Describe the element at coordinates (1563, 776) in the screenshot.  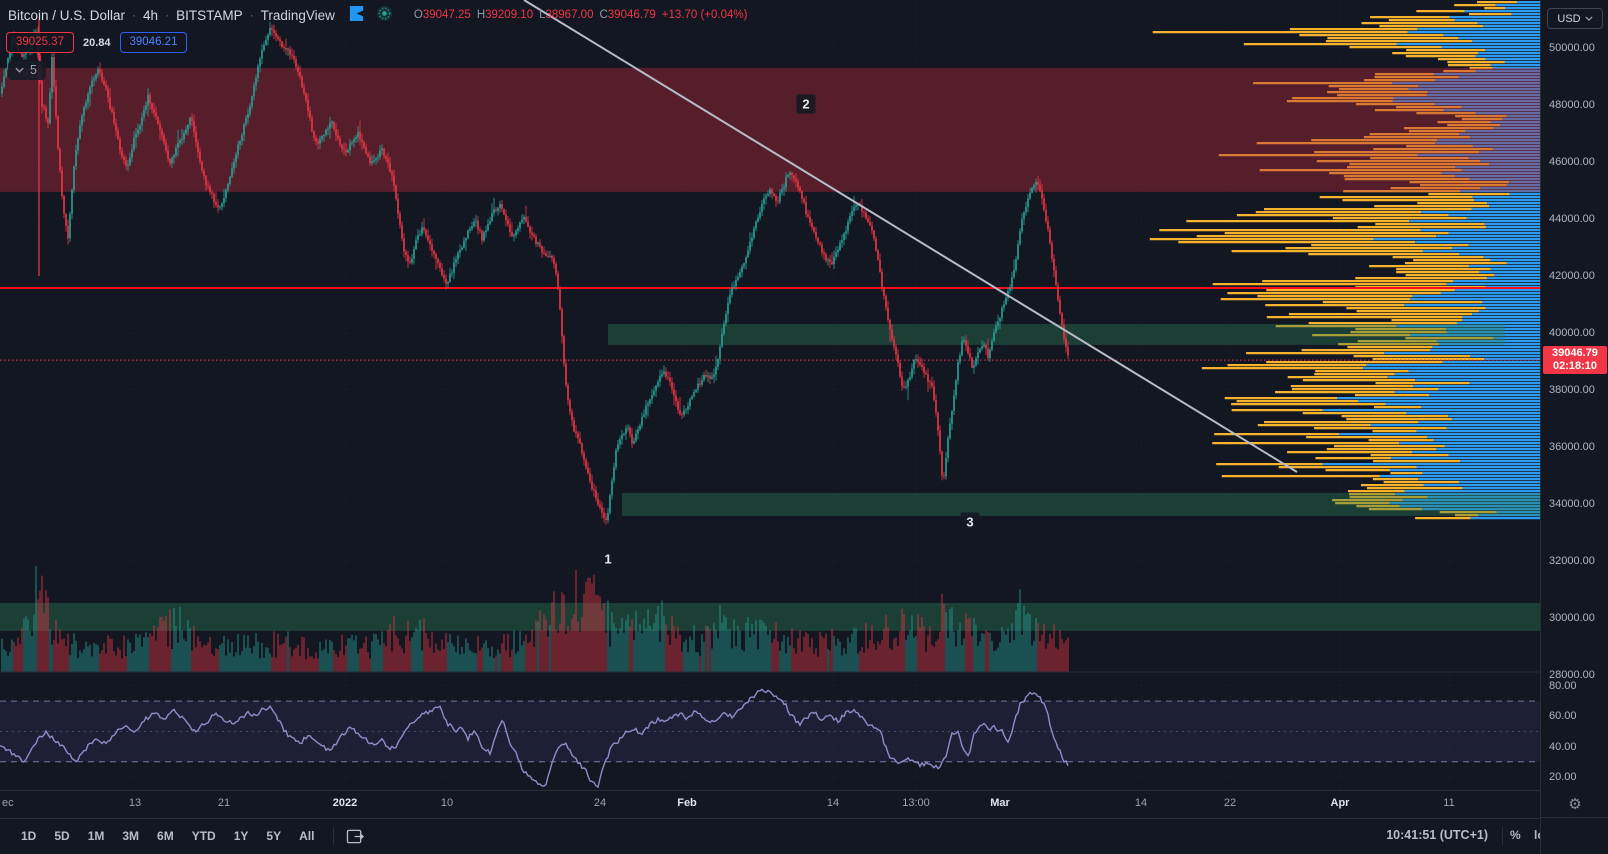
I see `rsi-tick-label: 20.00` at that location.